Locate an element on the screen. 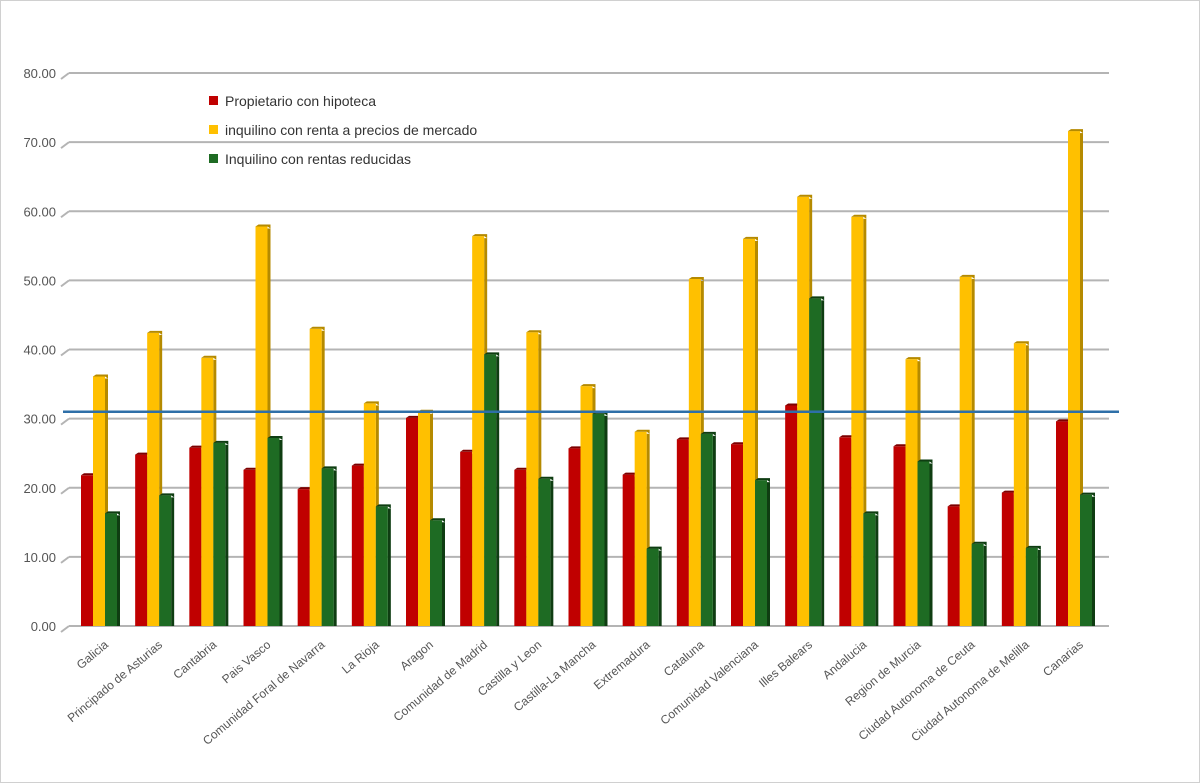  y-tick-label: 10.00 is located at coordinates (39, 557).